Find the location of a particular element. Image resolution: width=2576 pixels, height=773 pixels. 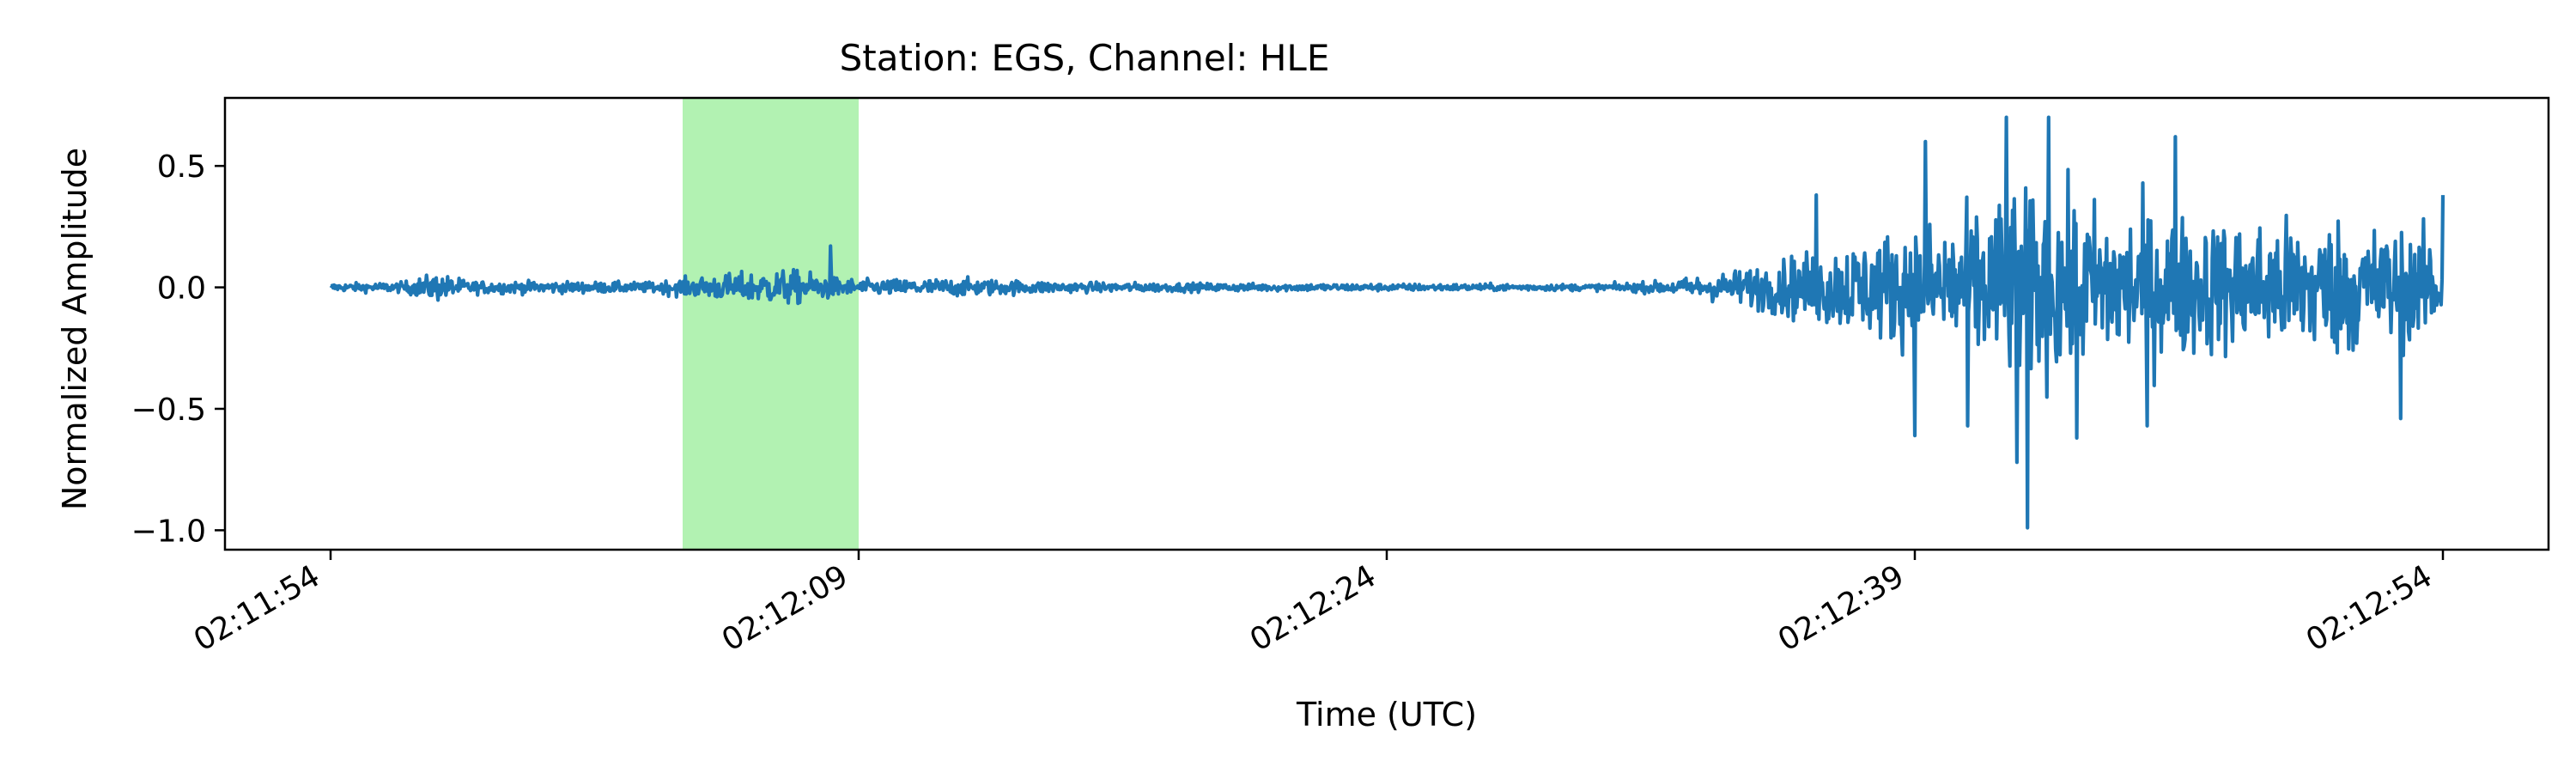

chart-title: Station: EGS, Channel: HLE is located at coordinates (1085, 58).